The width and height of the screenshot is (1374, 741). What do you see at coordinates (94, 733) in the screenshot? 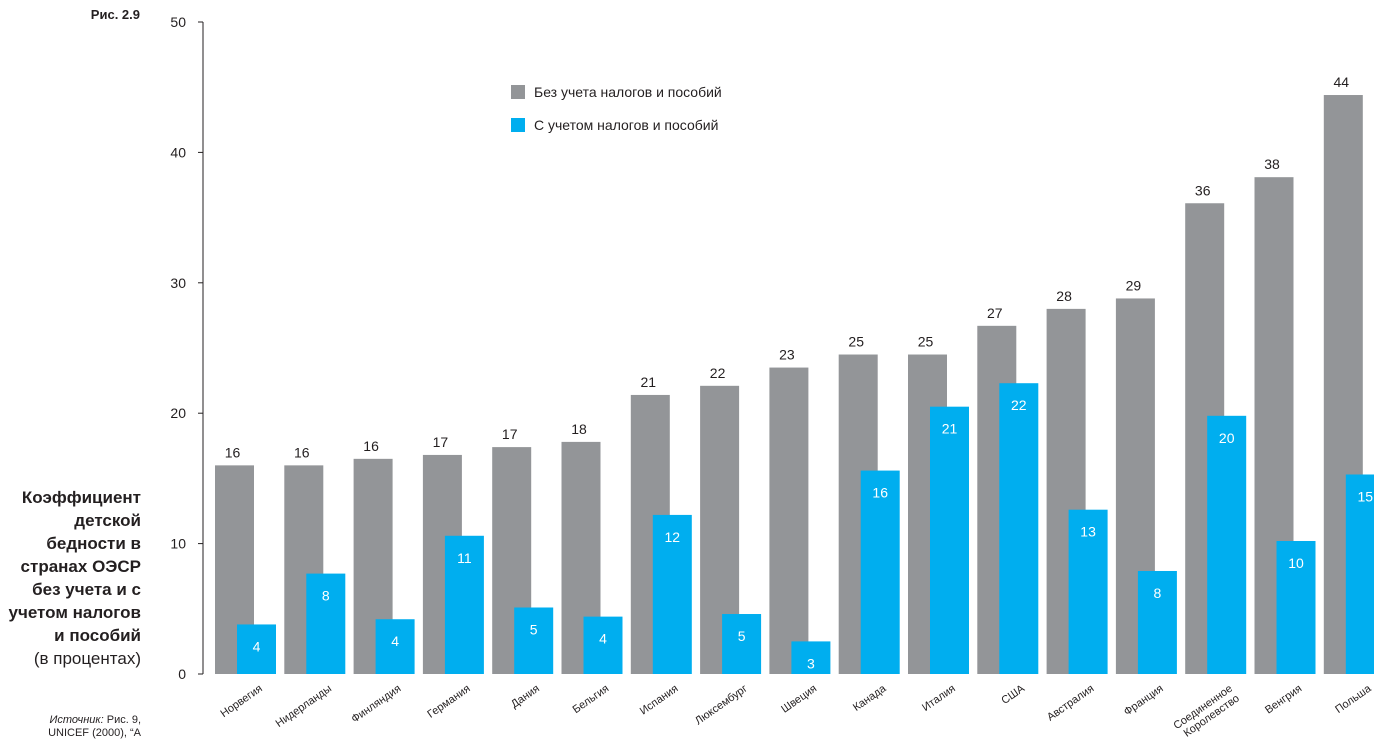
I see `source-text-line2: UNICEF (2000), “A` at bounding box center [94, 733].